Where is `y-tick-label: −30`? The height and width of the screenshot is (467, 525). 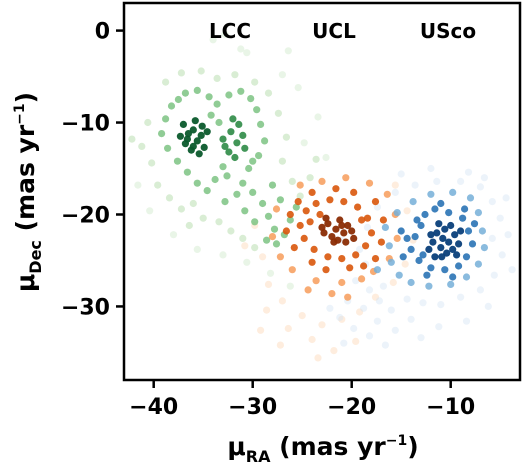 y-tick-label: −30 is located at coordinates (85, 307).